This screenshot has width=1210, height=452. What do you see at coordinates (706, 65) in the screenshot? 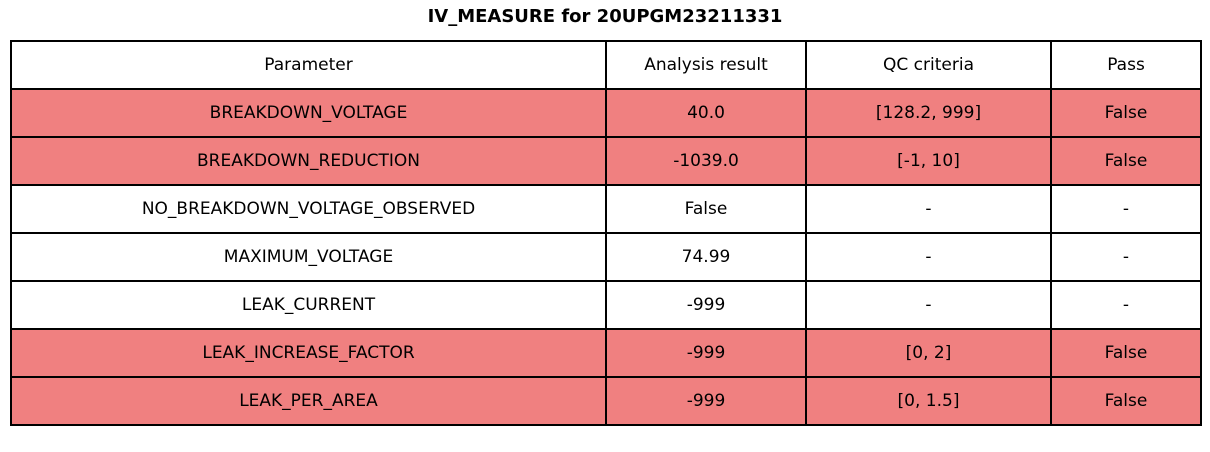
I see `column-header-analysis-result: Analysis result` at bounding box center [706, 65].